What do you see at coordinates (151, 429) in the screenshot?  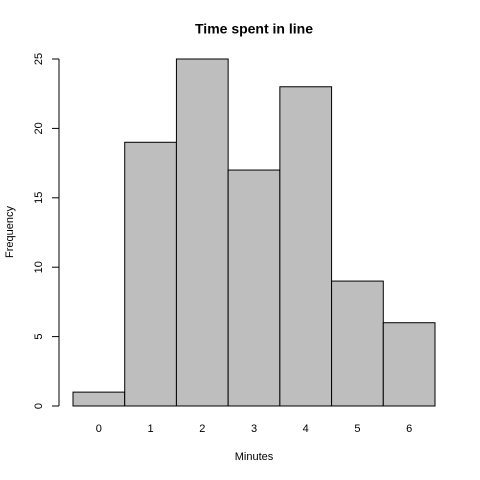 I see `x-tick-label: 1` at bounding box center [151, 429].